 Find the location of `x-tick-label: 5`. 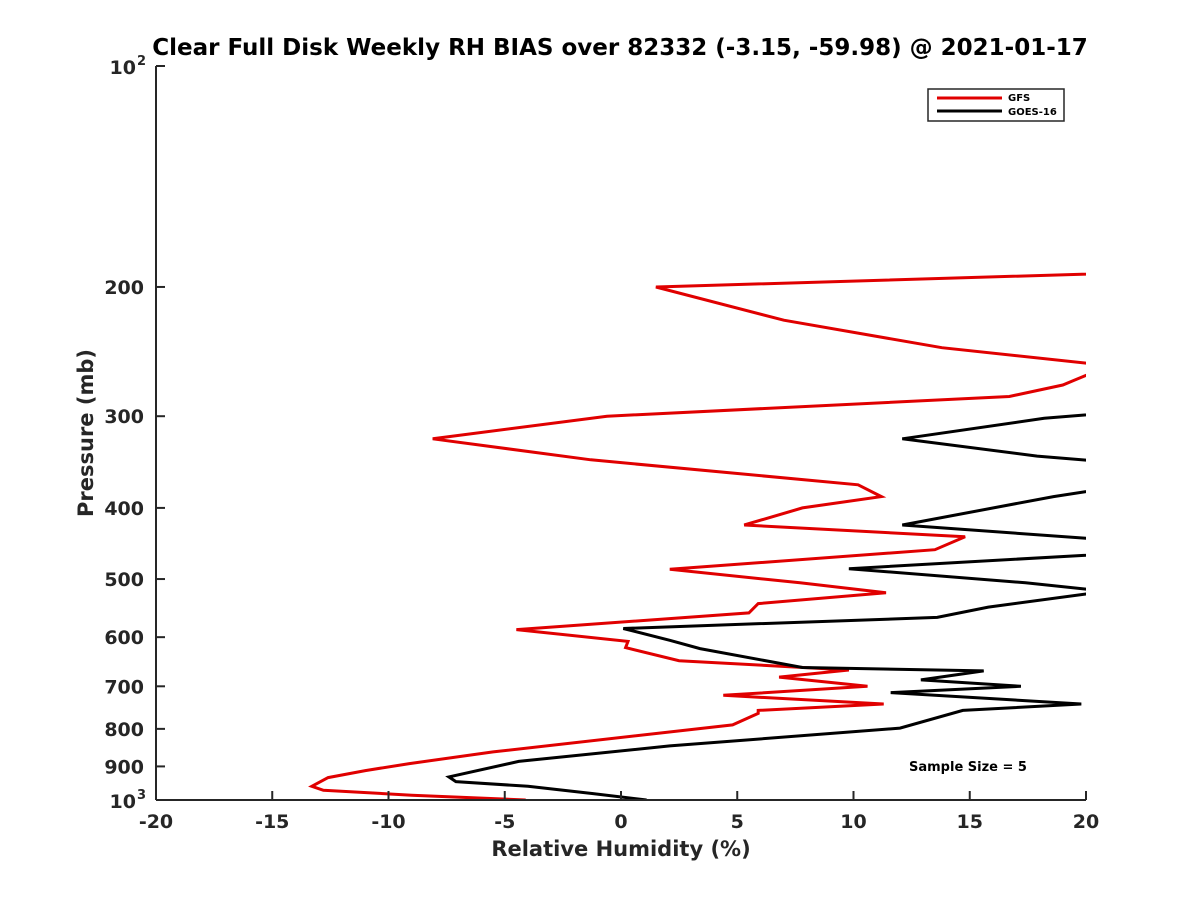

x-tick-label: 5 is located at coordinates (737, 822).